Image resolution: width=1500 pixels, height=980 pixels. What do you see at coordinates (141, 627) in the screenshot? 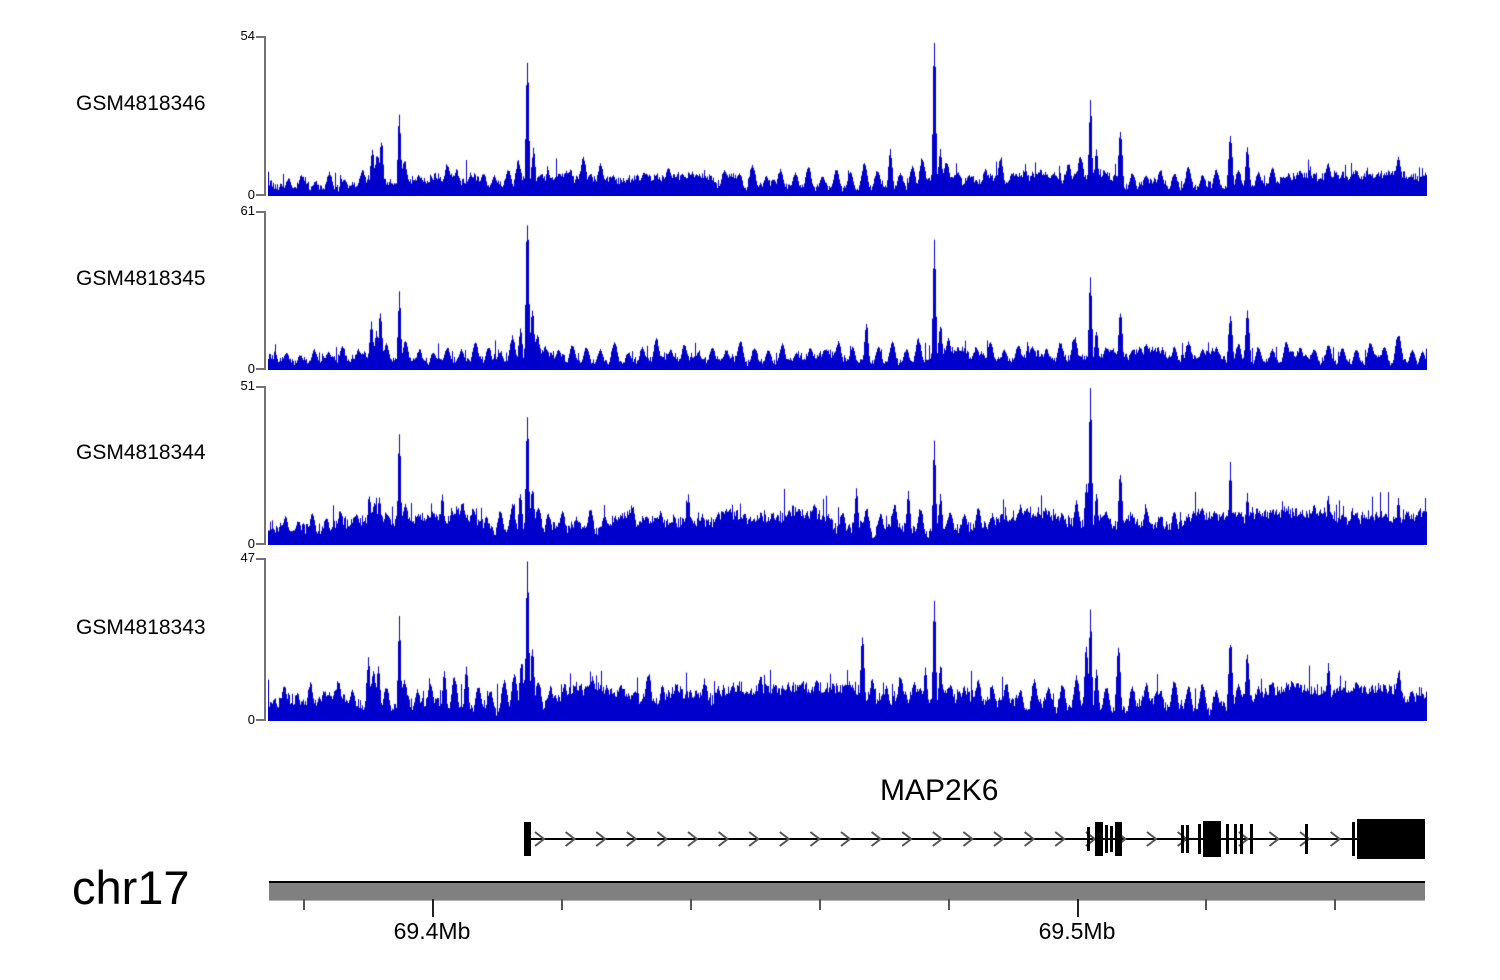
I see `track-label-track-4: GSM4818343` at bounding box center [141, 627].